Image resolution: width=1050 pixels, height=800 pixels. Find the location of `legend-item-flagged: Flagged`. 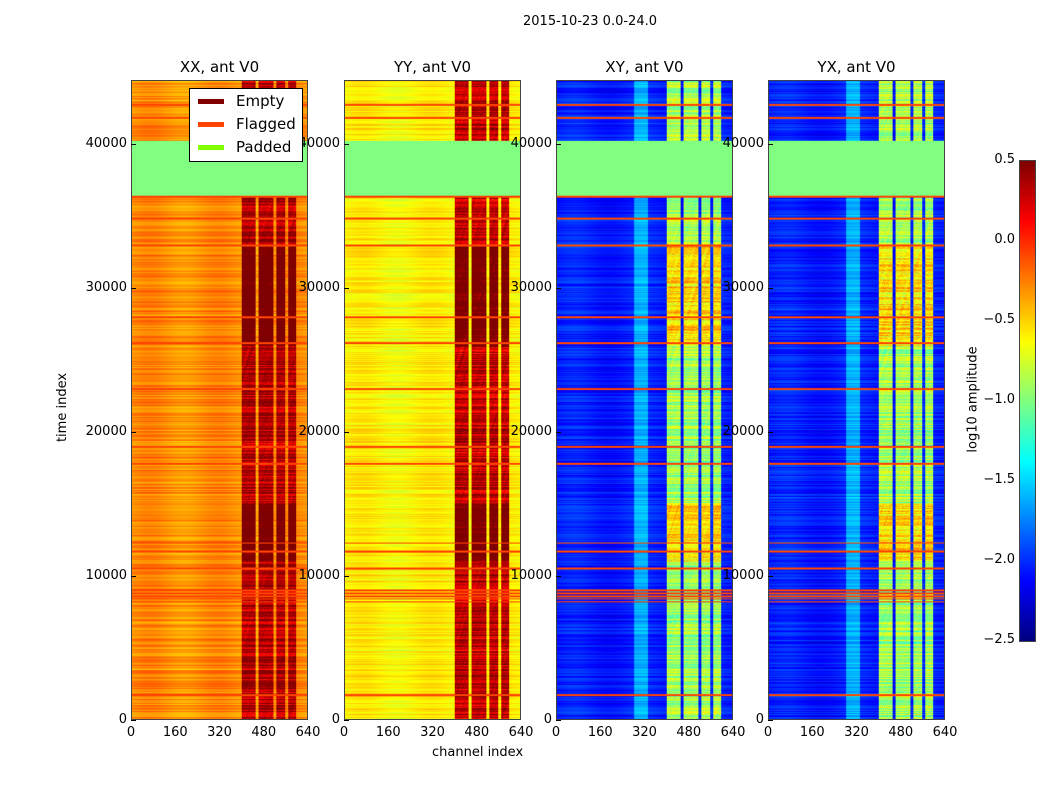

legend-item-flagged: Flagged is located at coordinates (247, 124).